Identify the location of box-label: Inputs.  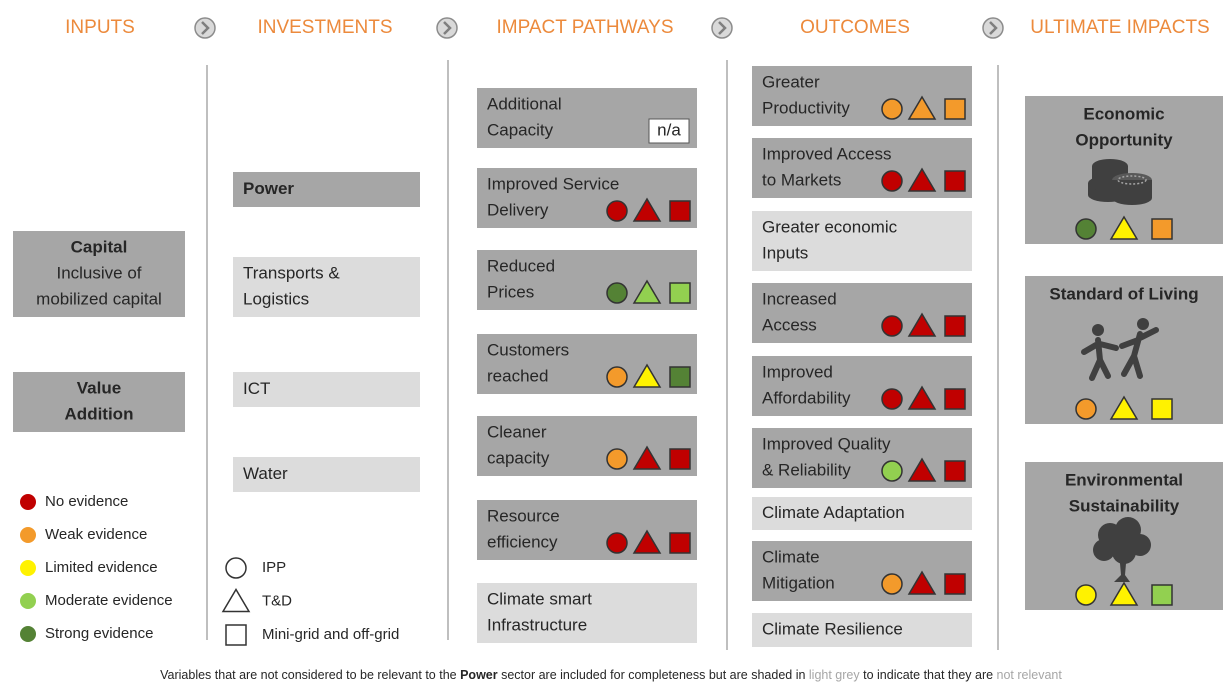
(785, 252).